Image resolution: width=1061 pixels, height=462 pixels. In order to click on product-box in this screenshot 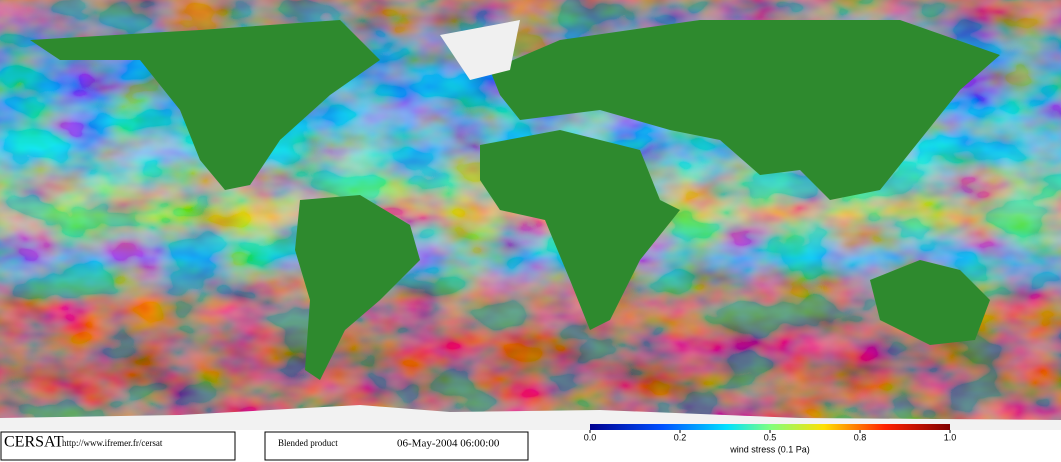, I will do `click(396, 446)`.